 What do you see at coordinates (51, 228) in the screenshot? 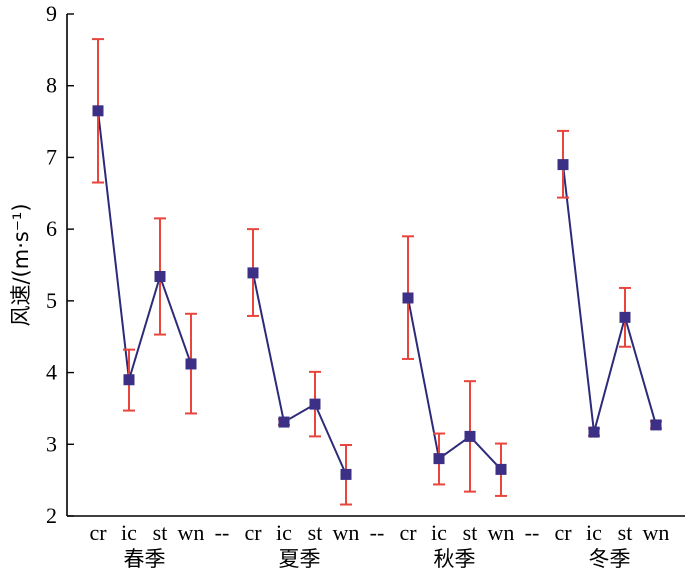
I see `y-tick-label: 6` at bounding box center [51, 228].